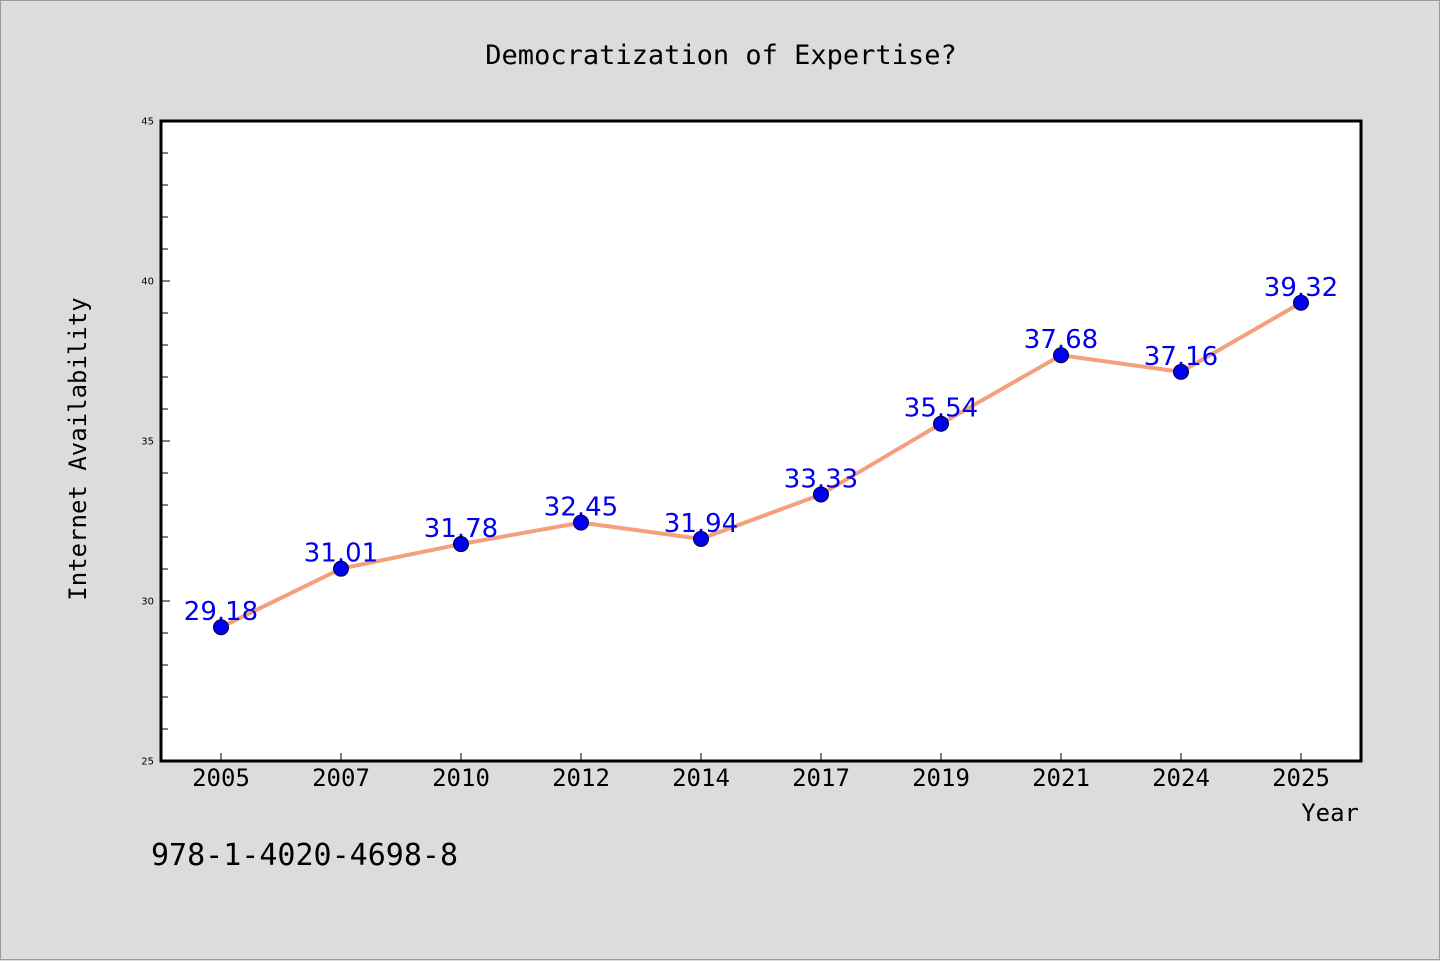 Image resolution: width=1440 pixels, height=961 pixels. What do you see at coordinates (1181, 778) in the screenshot?
I see `x-tick-label: 2024` at bounding box center [1181, 778].